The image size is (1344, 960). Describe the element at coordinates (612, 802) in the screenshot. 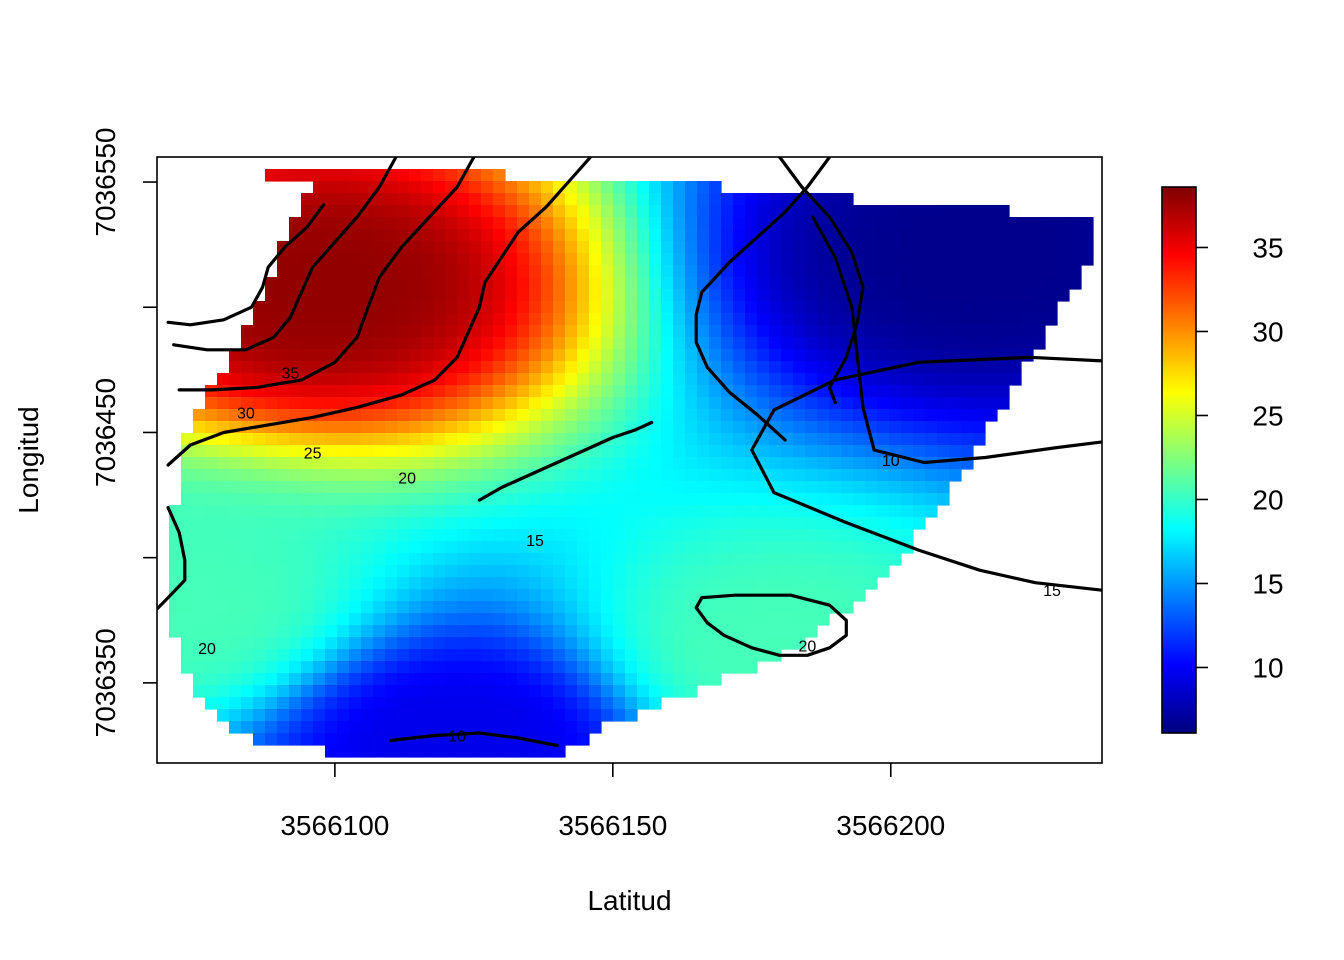

I see `x-axis: 3566100 3566150 3566200` at that location.